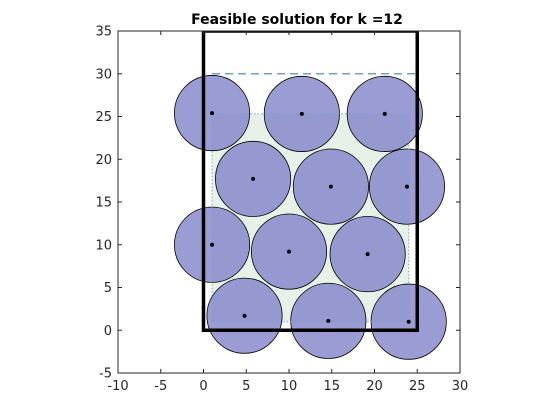 The image size is (560, 420). What do you see at coordinates (246, 386) in the screenshot?
I see `x-tick-label: 5` at bounding box center [246, 386].